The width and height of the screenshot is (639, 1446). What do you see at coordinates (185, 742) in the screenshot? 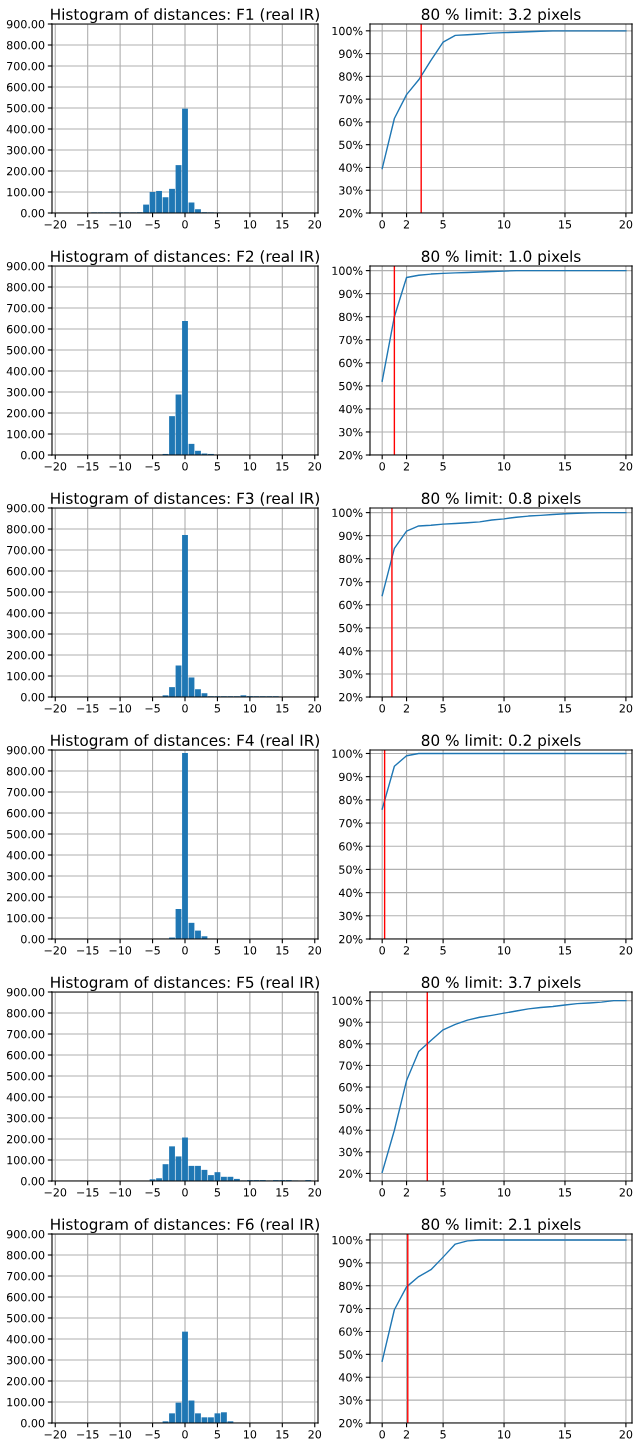
I see `chart-title: Histogram of distances: F4 (real IR)` at bounding box center [185, 742].